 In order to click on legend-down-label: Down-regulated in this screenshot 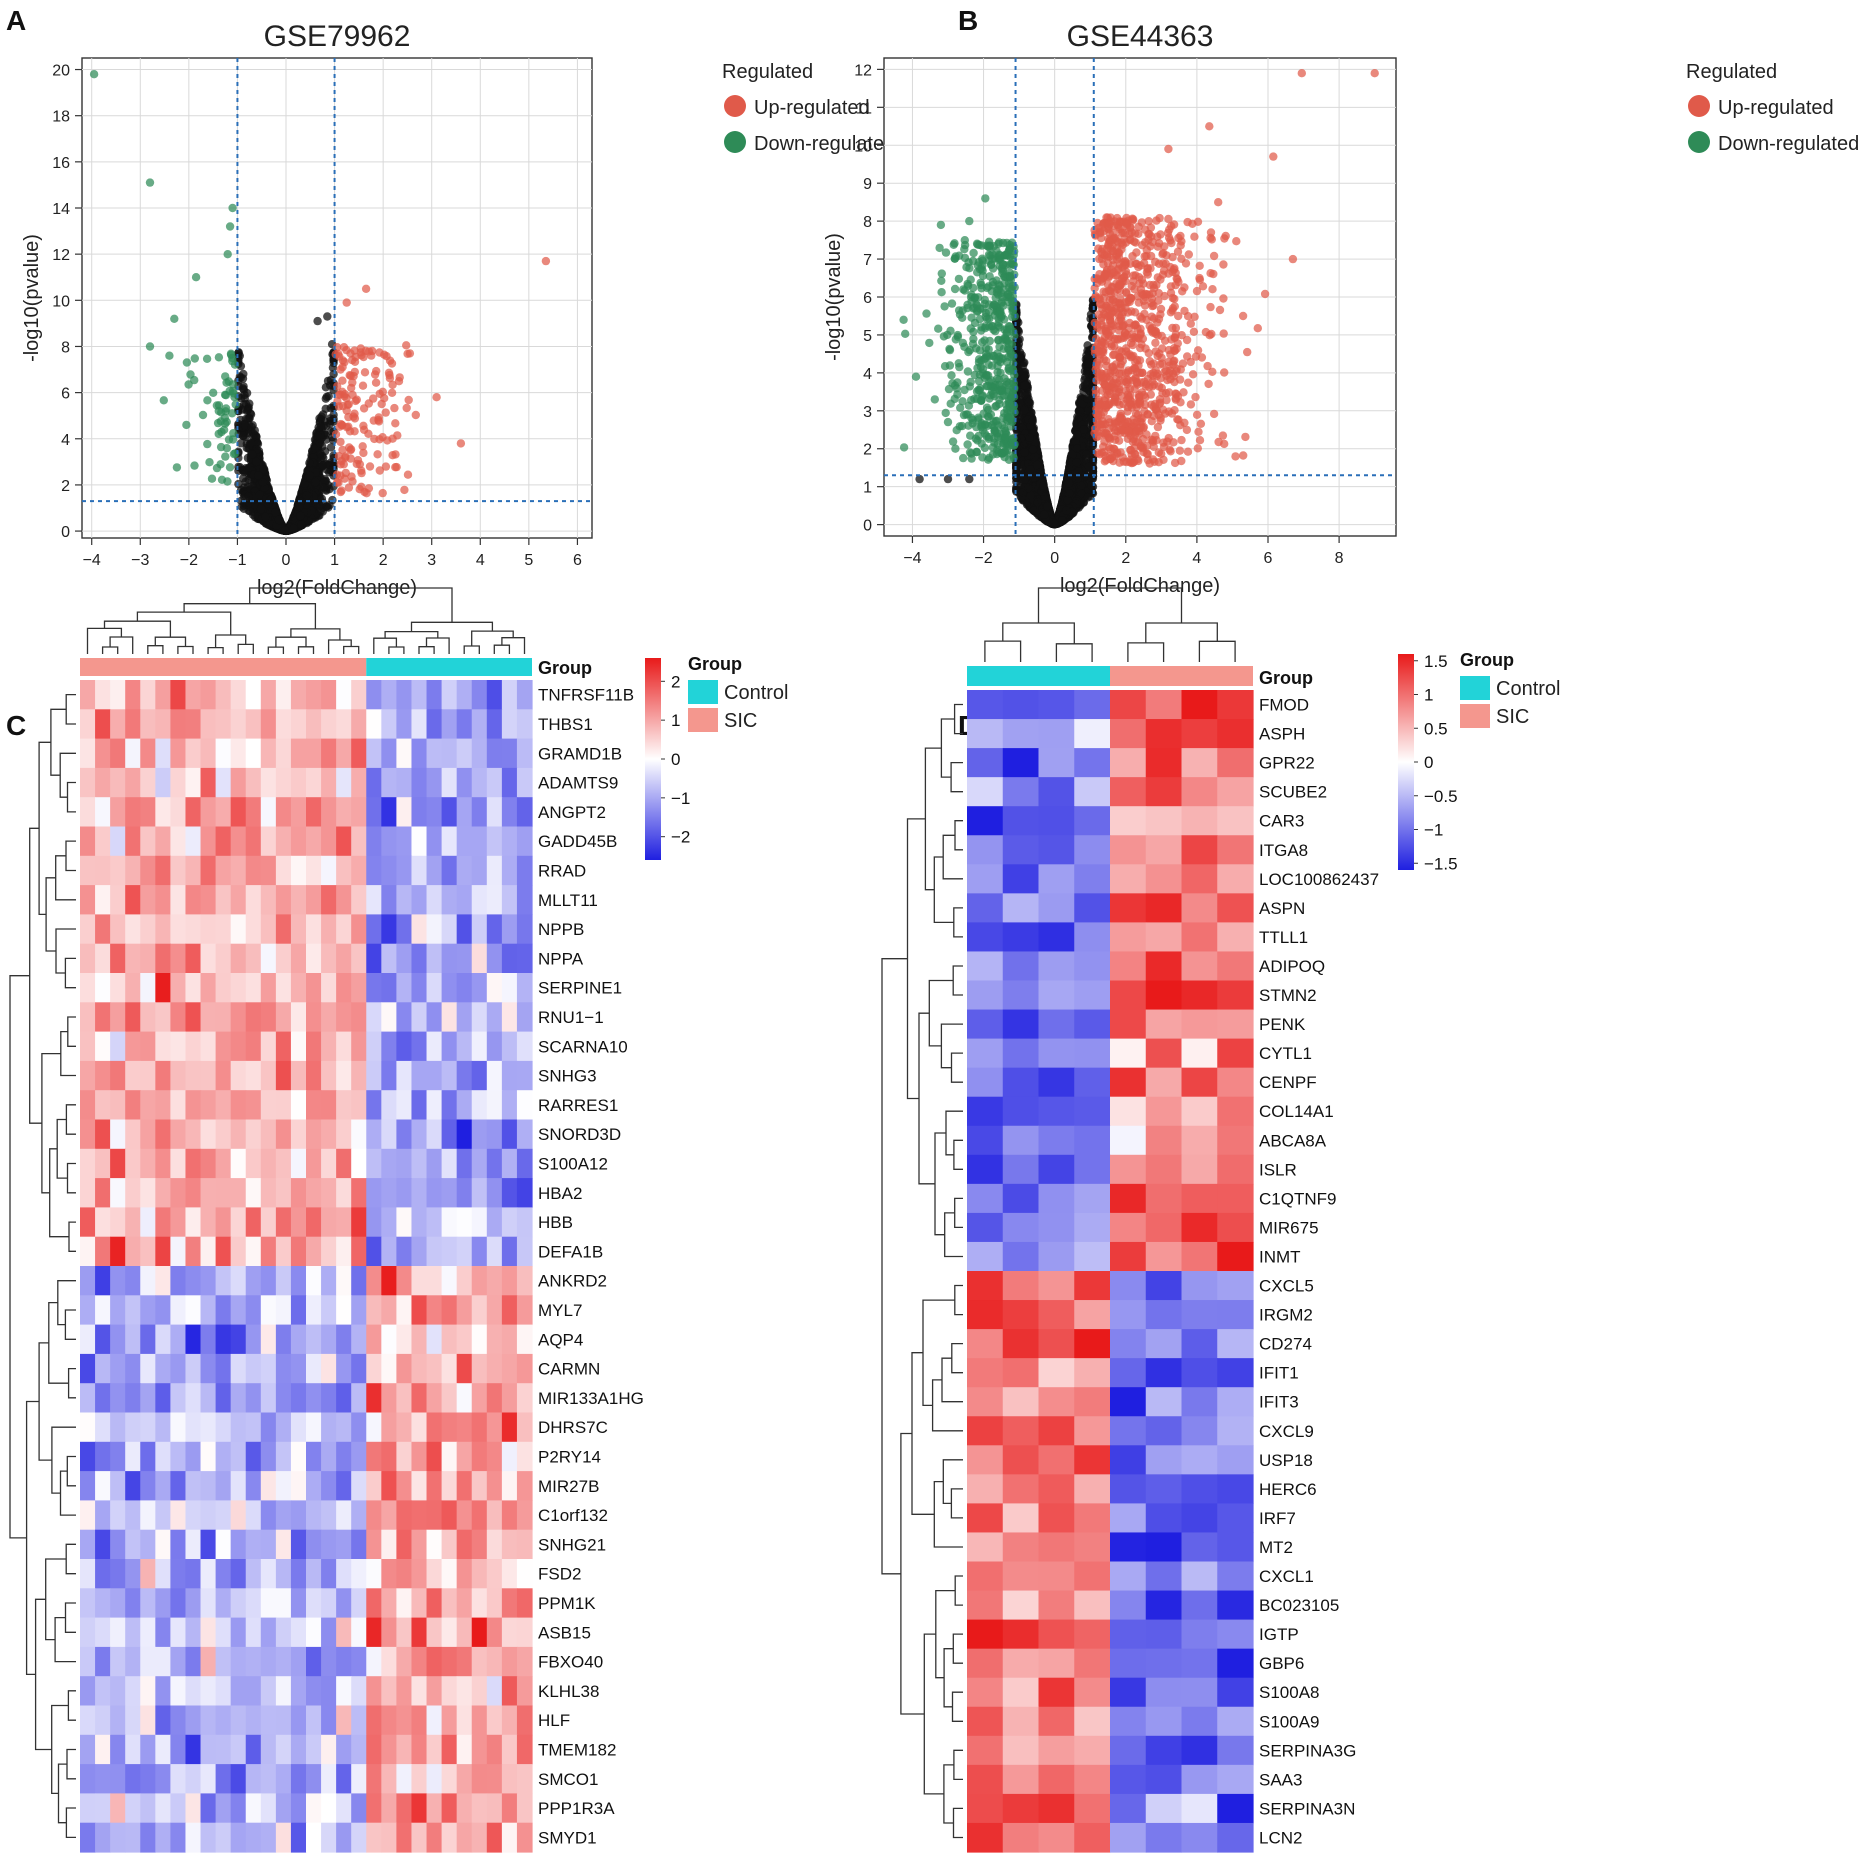, I will do `click(824, 144)`.